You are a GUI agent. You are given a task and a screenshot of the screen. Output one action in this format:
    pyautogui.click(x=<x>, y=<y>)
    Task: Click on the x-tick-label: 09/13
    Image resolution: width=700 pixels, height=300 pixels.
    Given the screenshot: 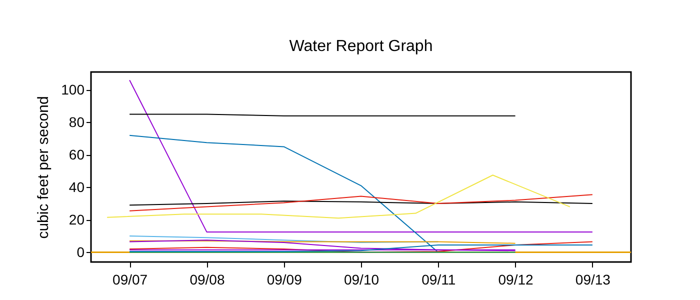 What is the action you would take?
    pyautogui.click(x=593, y=280)
    